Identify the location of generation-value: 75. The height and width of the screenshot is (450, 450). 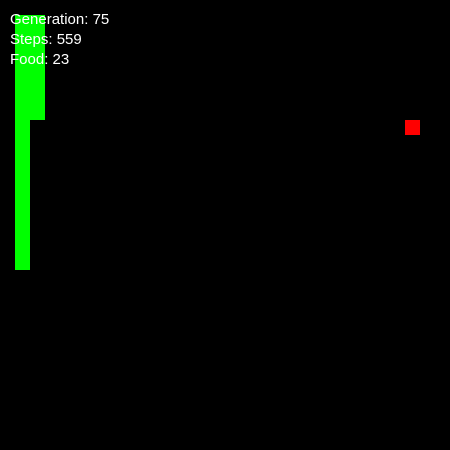
(101, 19).